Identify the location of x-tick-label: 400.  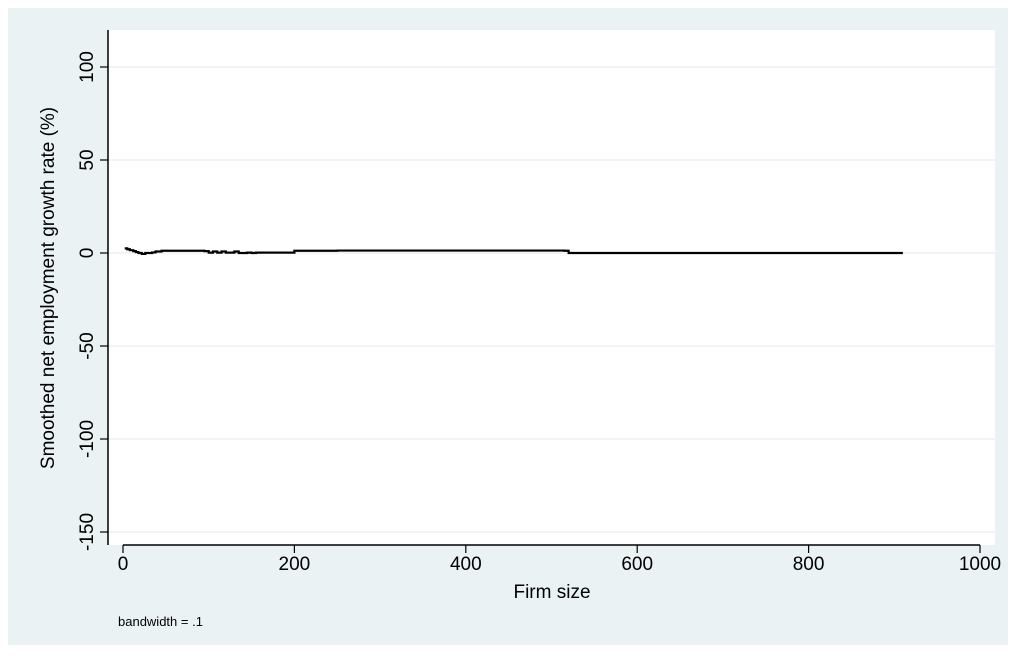
(466, 564).